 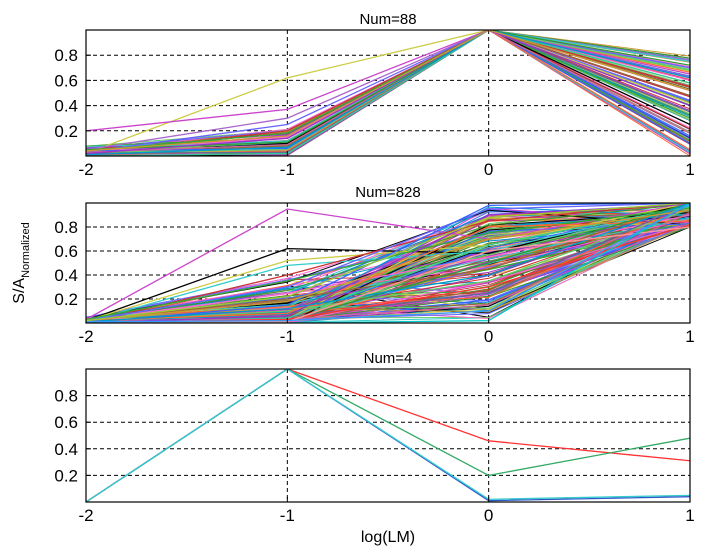 What do you see at coordinates (388, 537) in the screenshot?
I see `x-axis-label: log(LM)` at bounding box center [388, 537].